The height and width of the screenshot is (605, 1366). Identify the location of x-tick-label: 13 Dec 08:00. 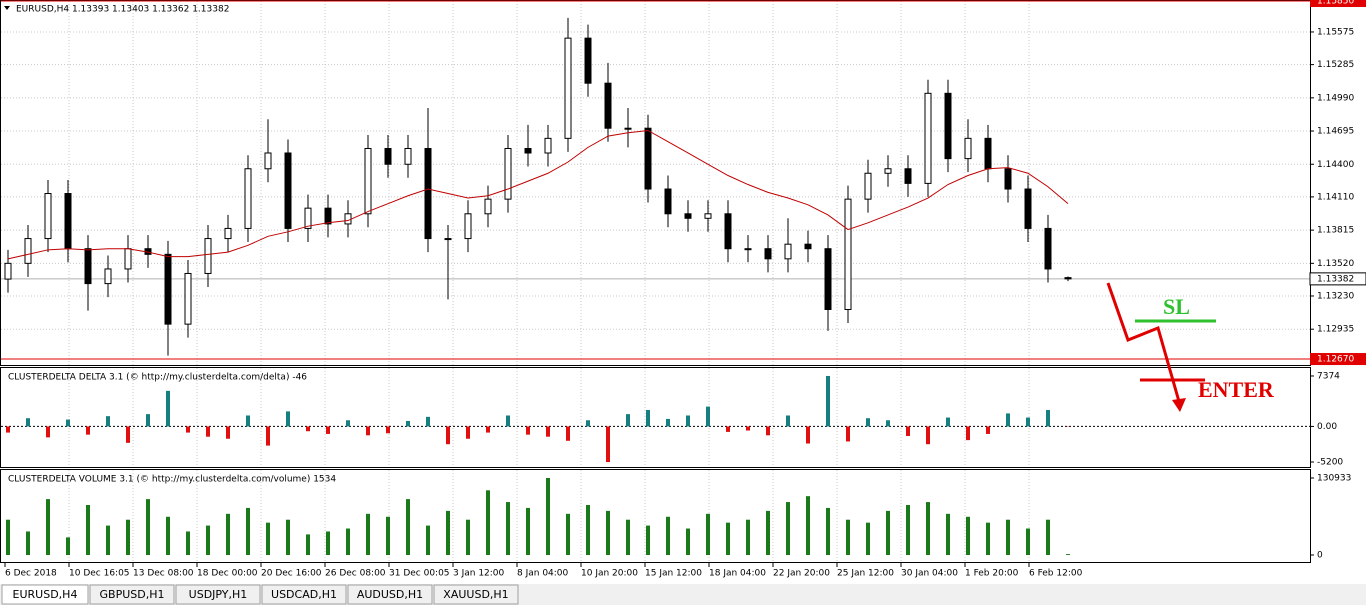
(163, 574).